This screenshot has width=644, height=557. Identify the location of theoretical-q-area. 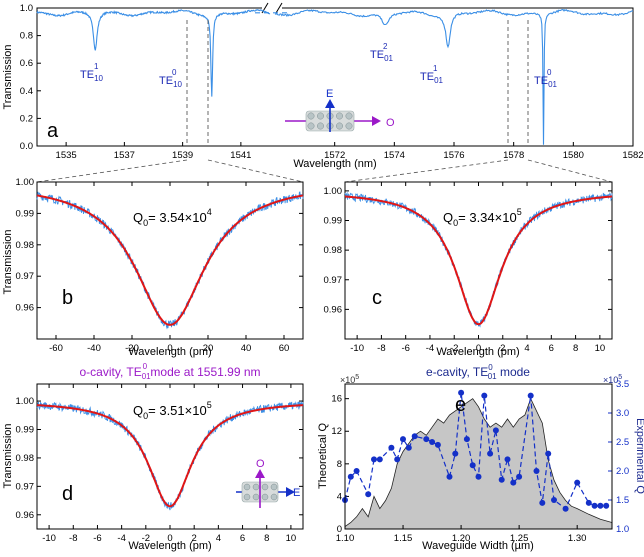
(478, 463).